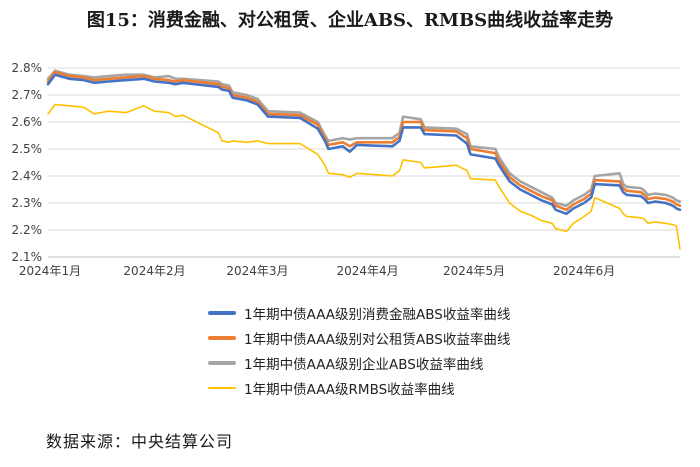  Describe the element at coordinates (27, 122) in the screenshot. I see `y-tick-label: 2.6%` at that location.